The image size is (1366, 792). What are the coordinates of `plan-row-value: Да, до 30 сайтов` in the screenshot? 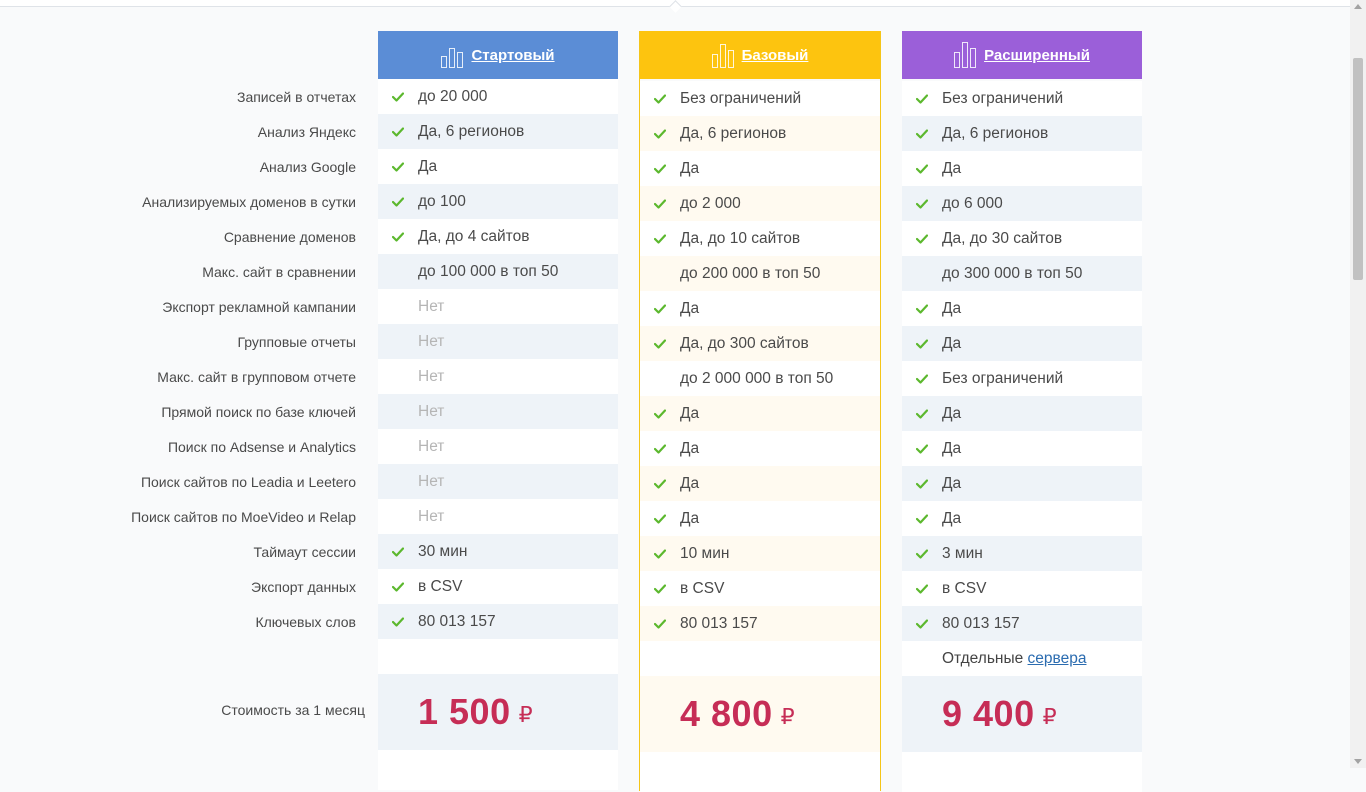 It's located at (1002, 238).